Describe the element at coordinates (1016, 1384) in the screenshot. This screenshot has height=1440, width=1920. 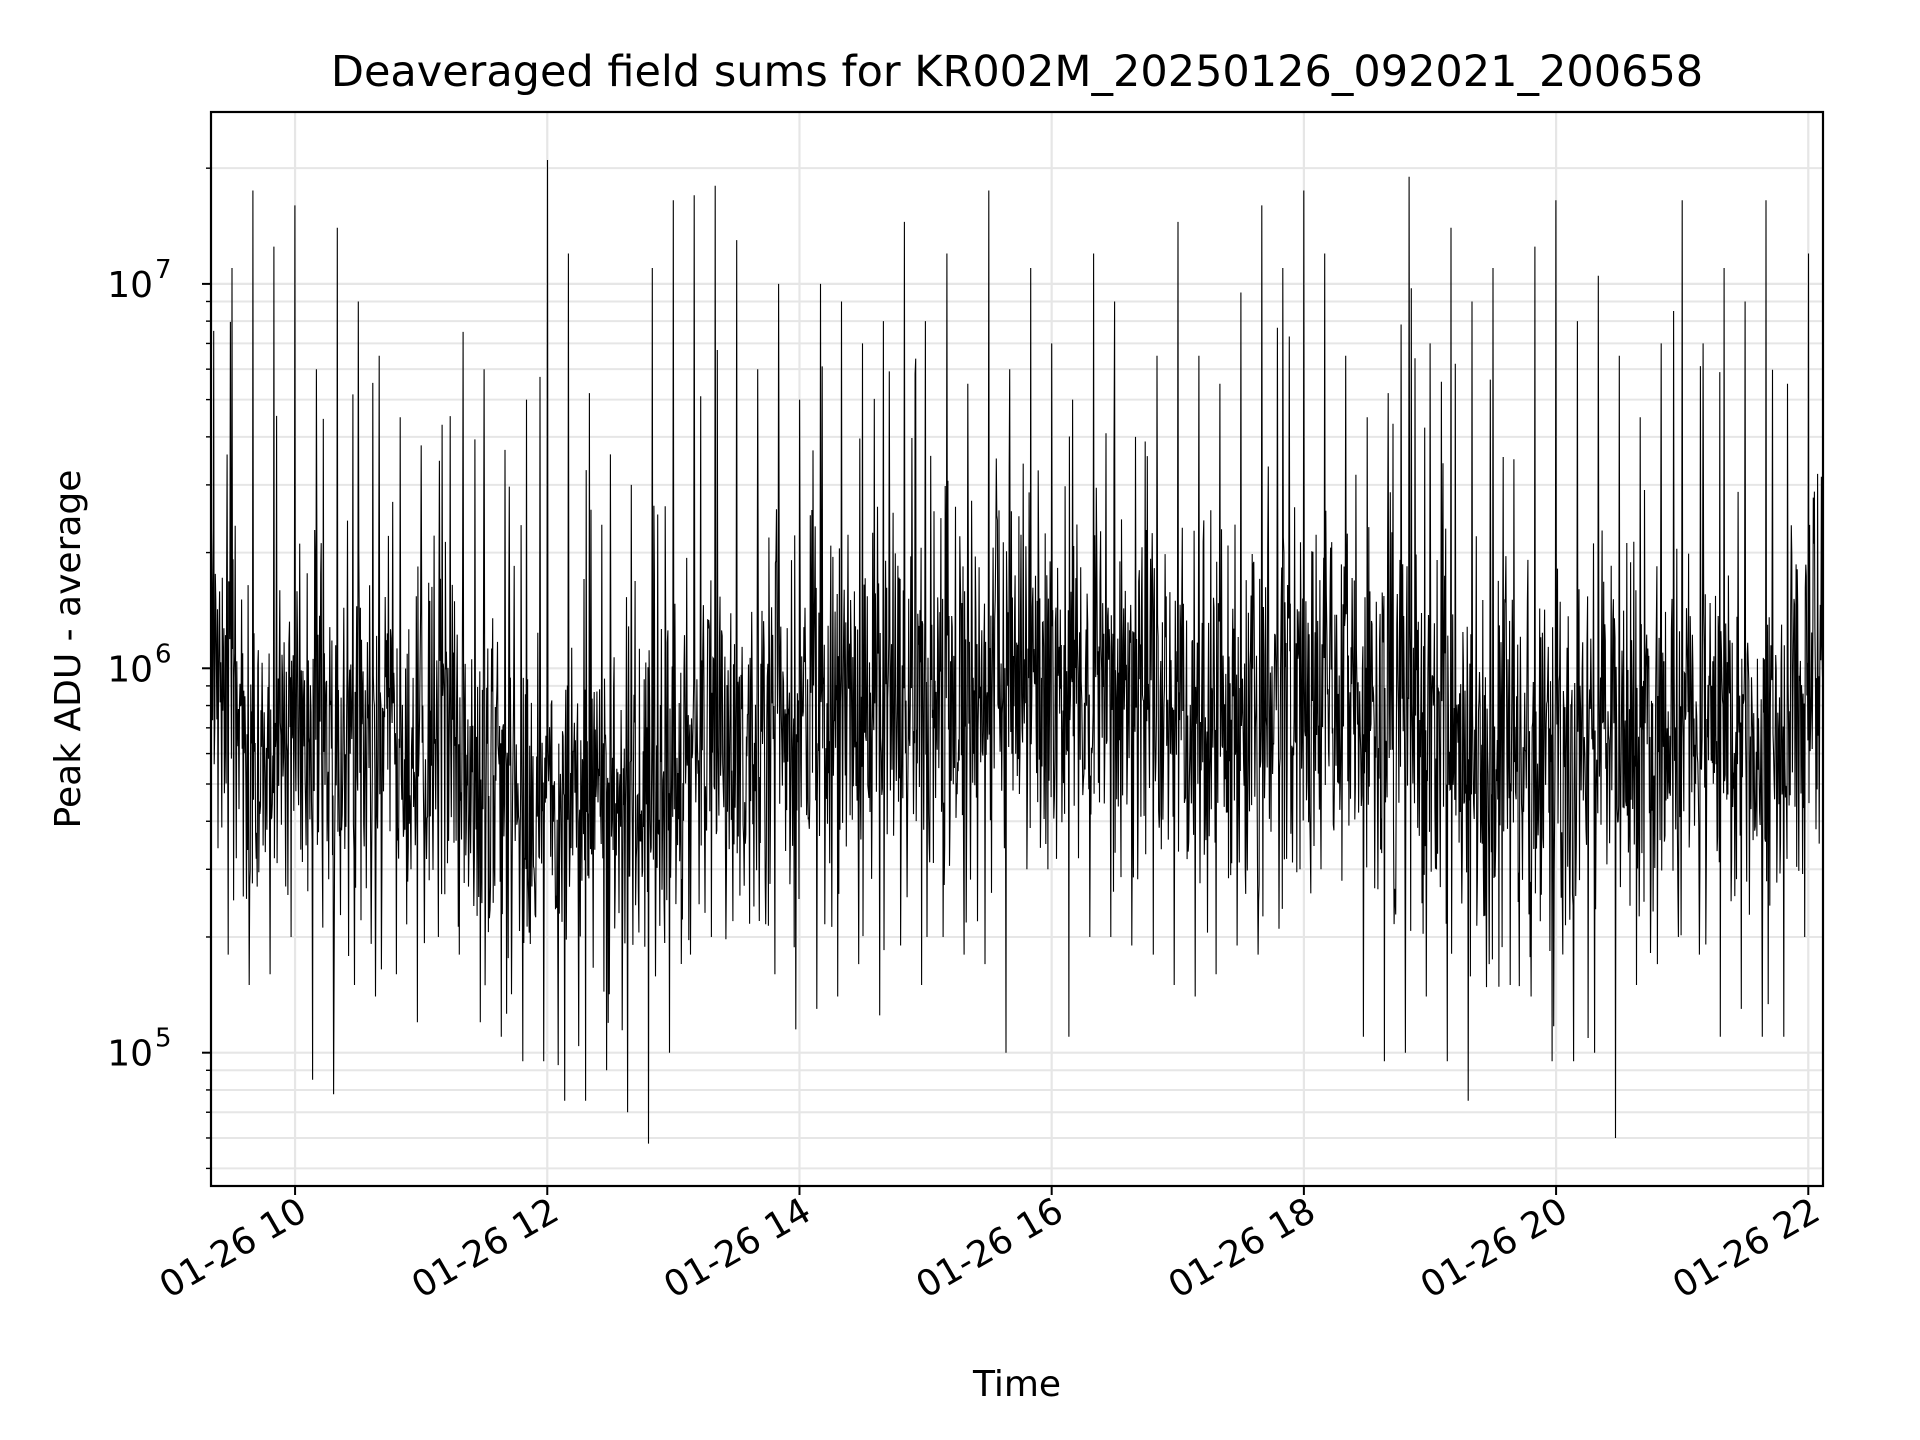
I see `x-axis-label: Time` at that location.